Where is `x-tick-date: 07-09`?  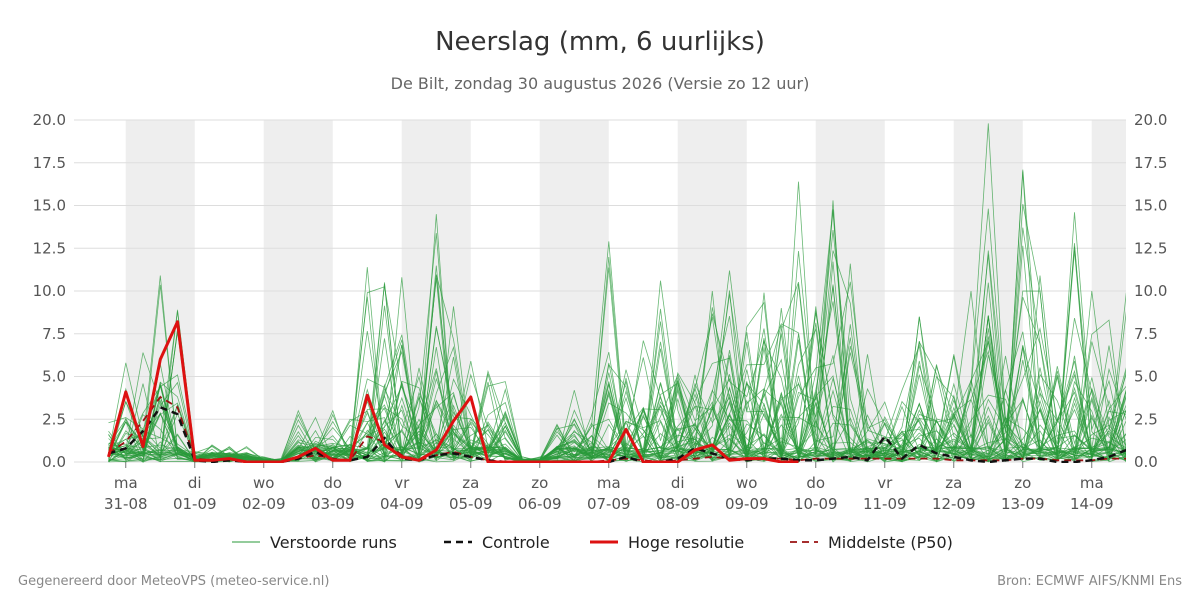 x-tick-date: 07-09 is located at coordinates (609, 504).